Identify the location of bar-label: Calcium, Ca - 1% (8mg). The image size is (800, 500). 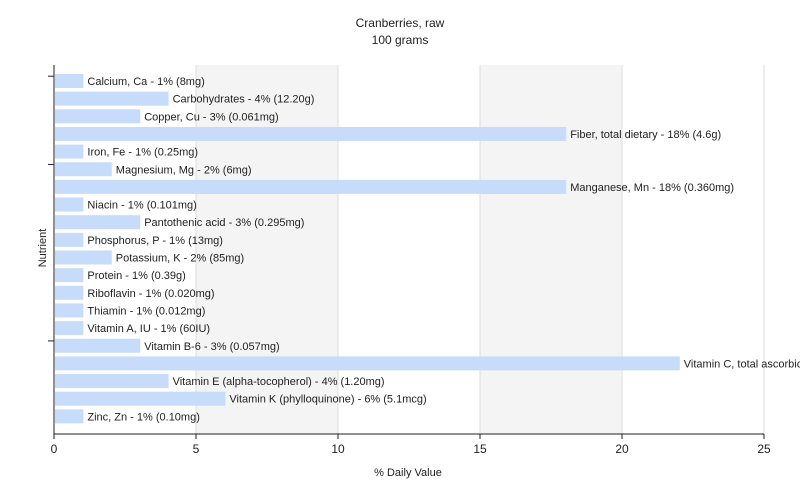
(145, 82).